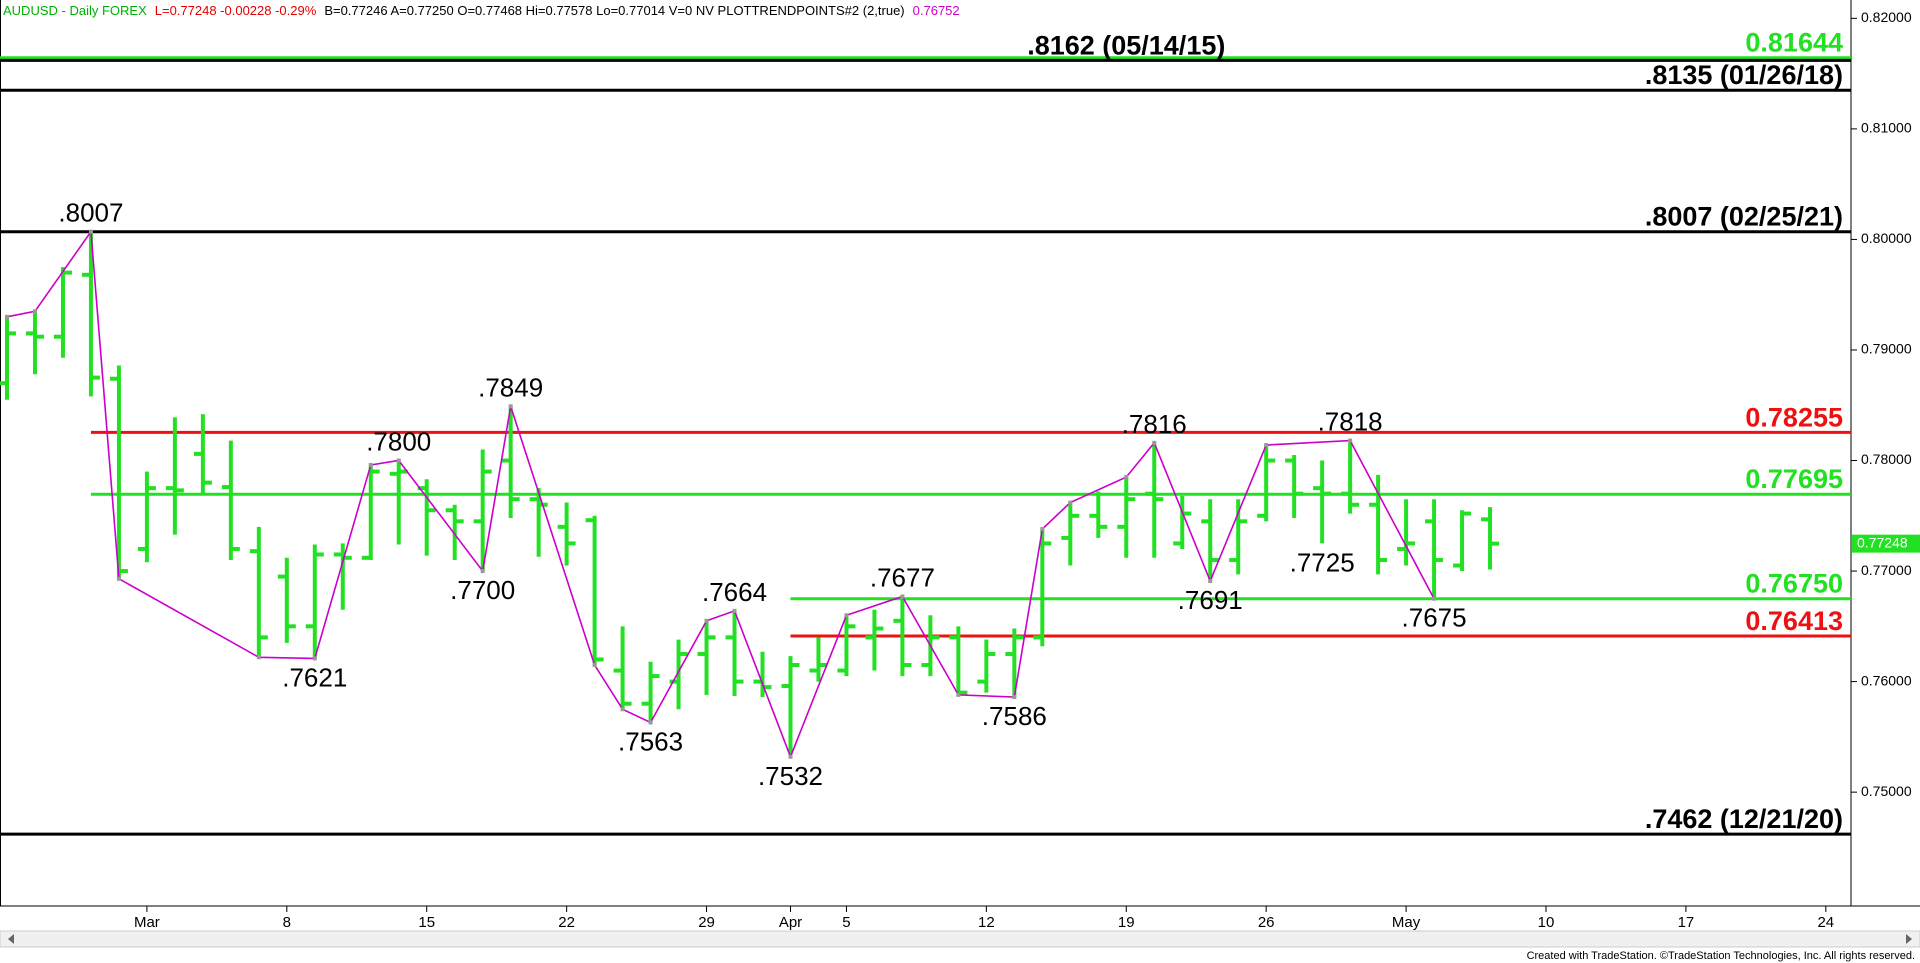 This screenshot has width=1920, height=963. I want to click on swing-label: .7816, so click(1154, 424).